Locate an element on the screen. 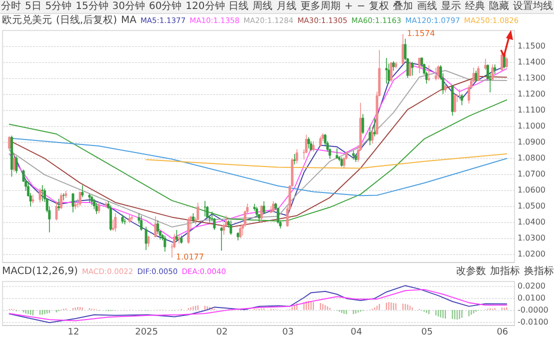 The height and width of the screenshot is (339, 554). text: 显示 is located at coordinates (451, 6).